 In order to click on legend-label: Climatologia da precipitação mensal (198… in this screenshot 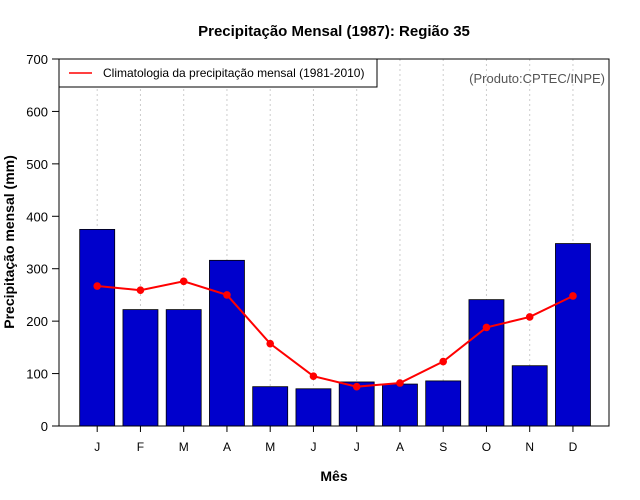, I will do `click(233, 73)`.